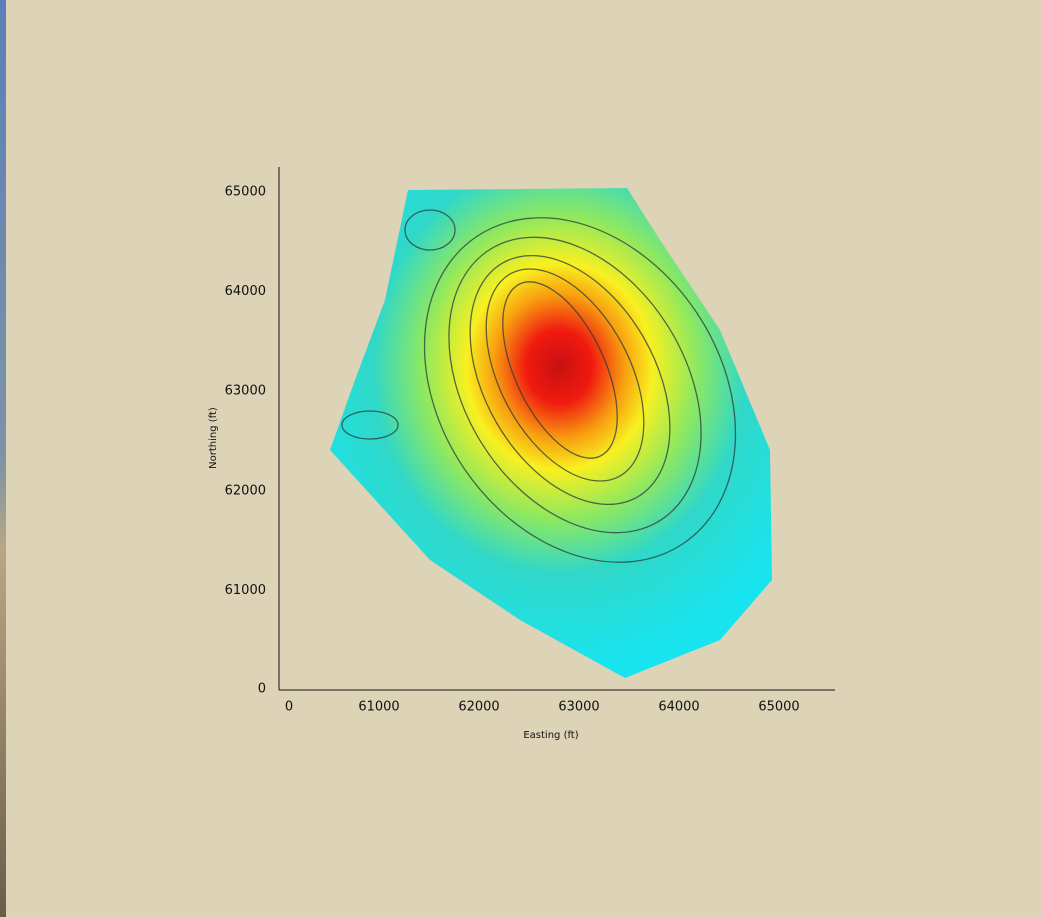 Image resolution: width=1042 pixels, height=917 pixels. What do you see at coordinates (213, 438) in the screenshot?
I see `y-axis-label: Northing (ft)` at bounding box center [213, 438].